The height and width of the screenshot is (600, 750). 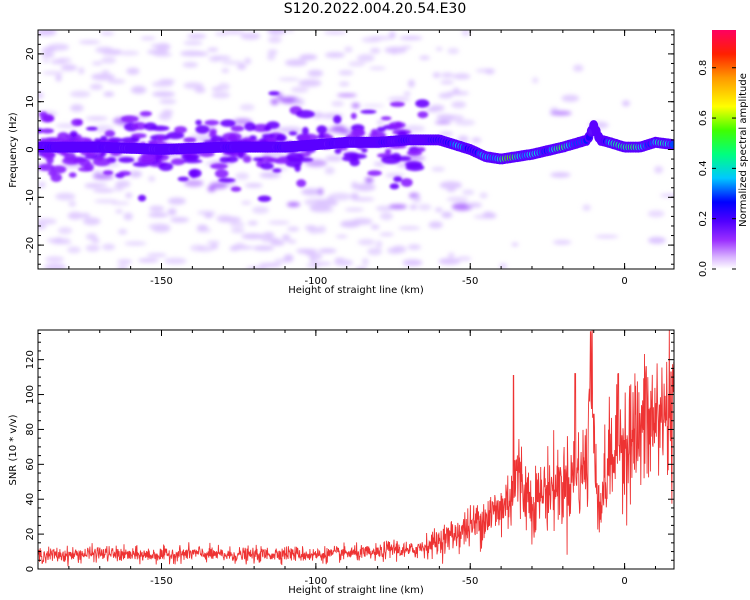 I want to click on y-tick-label: 20, so click(x=30, y=54).